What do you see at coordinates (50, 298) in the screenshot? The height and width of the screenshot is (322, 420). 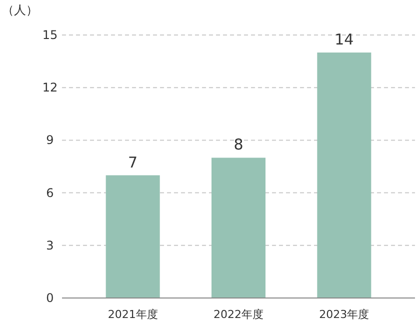 I see `y-tick-label: 0` at bounding box center [50, 298].